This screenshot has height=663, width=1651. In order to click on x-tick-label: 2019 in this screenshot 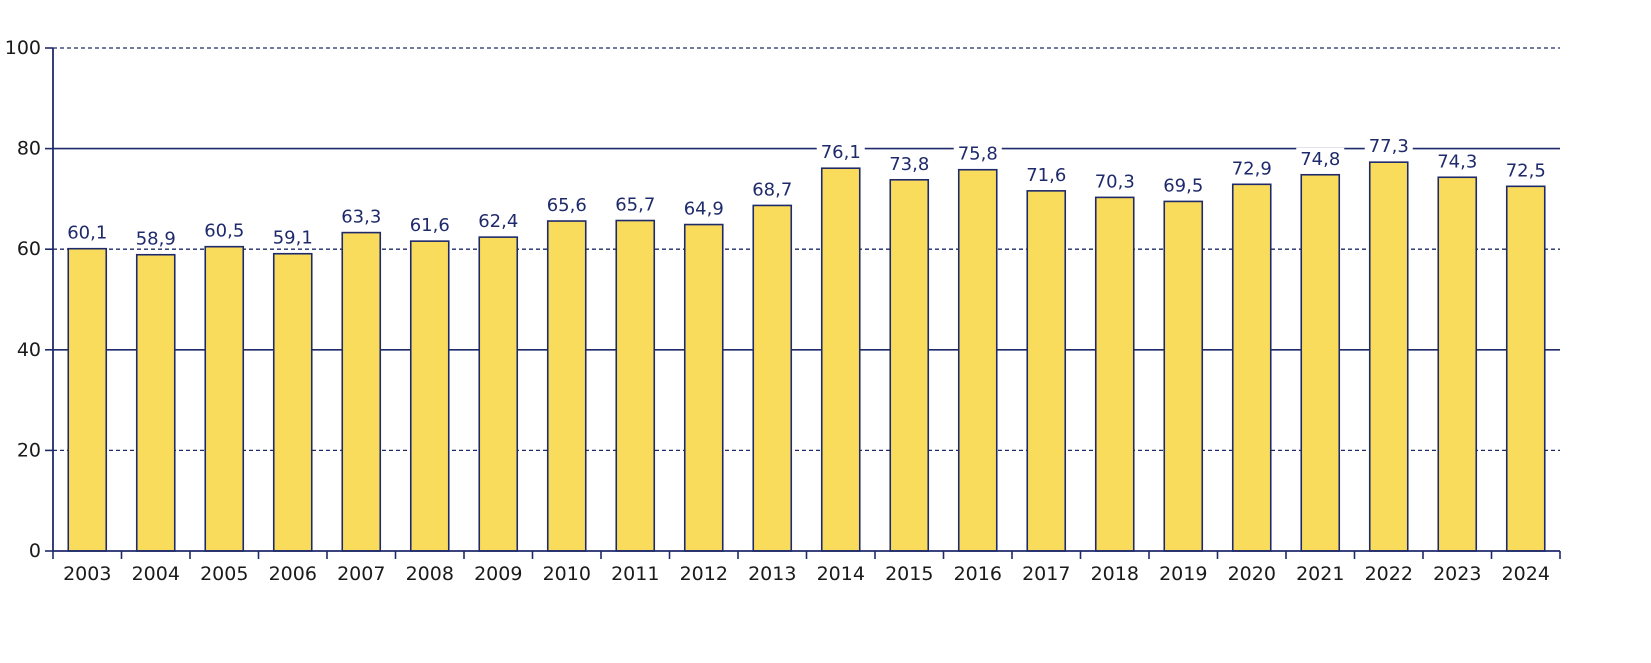, I will do `click(1183, 574)`.